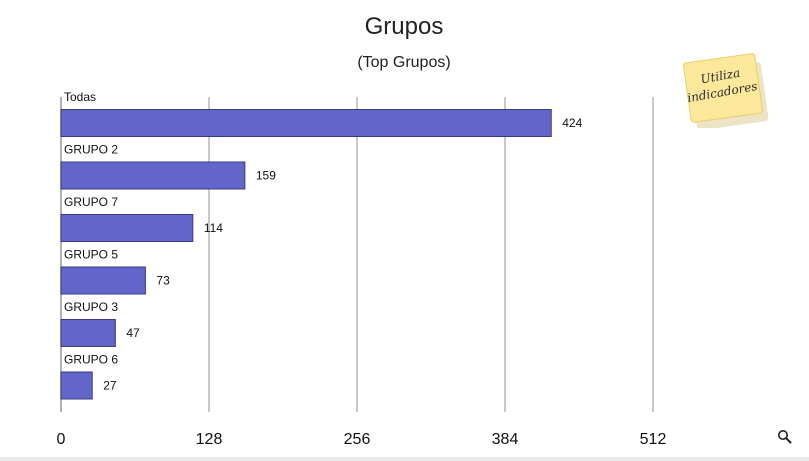 The height and width of the screenshot is (461, 809). I want to click on x-tick-label: 128, so click(209, 439).